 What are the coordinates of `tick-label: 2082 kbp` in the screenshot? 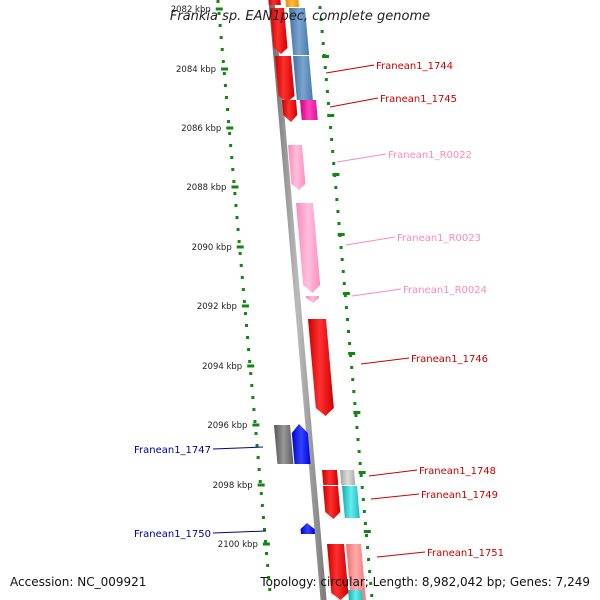 It's located at (191, 10).